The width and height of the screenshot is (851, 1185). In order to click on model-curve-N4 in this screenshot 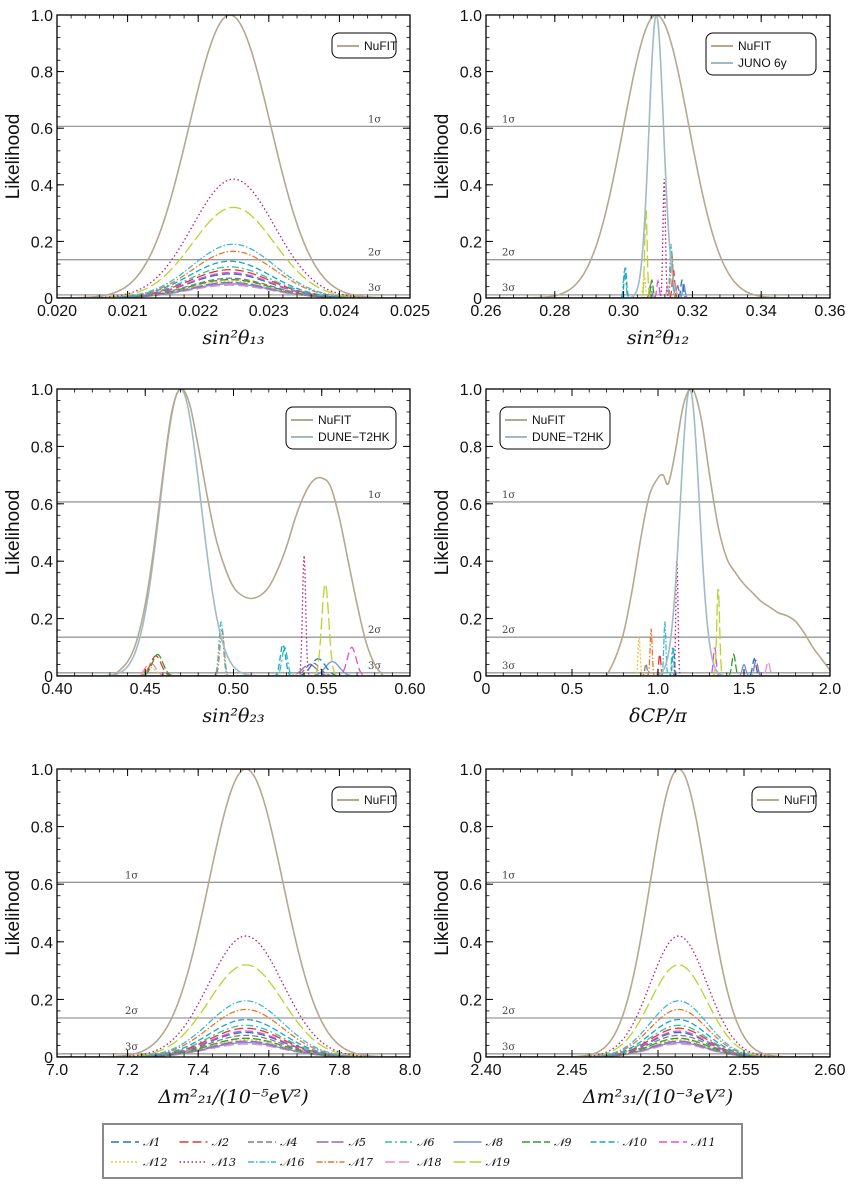, I will do `click(658, 290)`.